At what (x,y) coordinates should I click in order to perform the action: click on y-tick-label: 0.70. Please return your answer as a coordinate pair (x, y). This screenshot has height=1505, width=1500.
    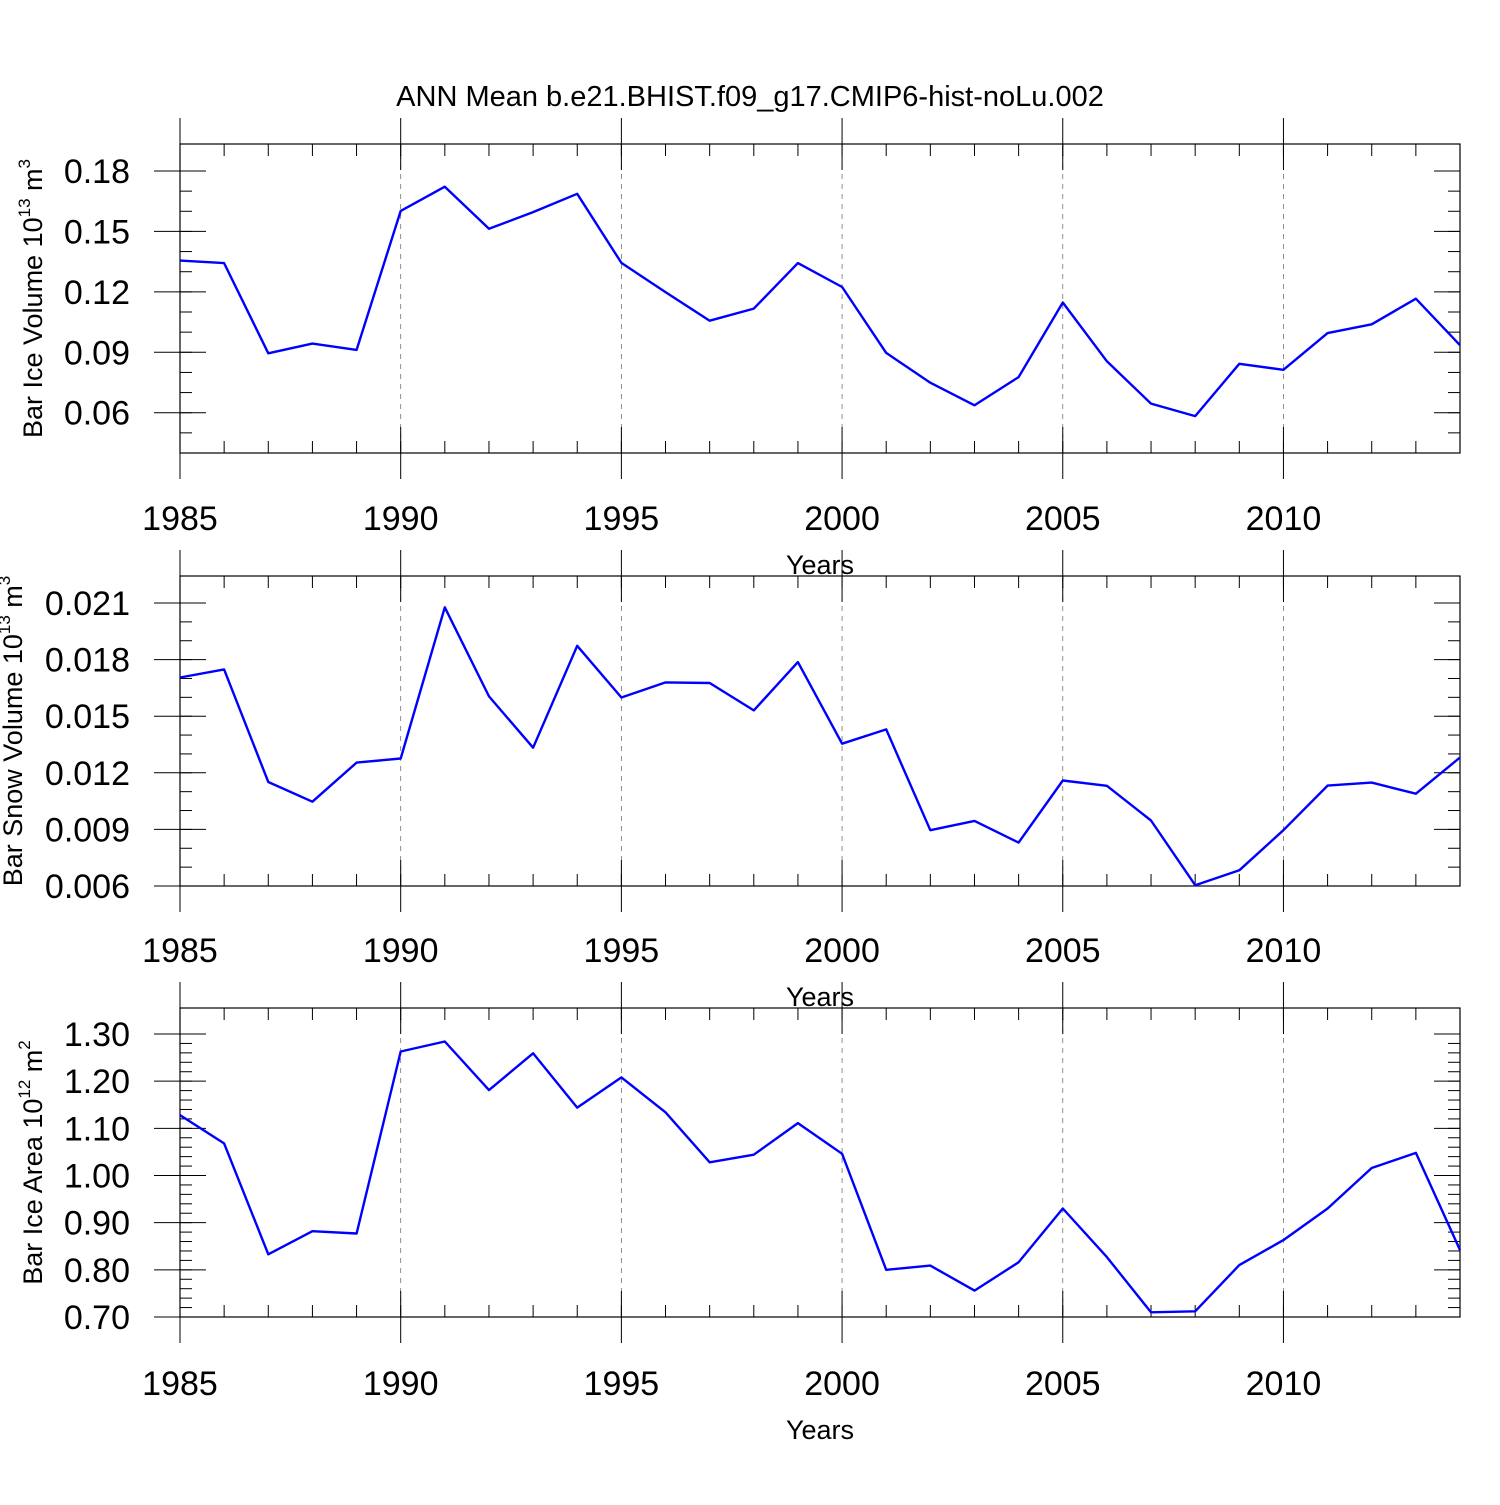
    Looking at the image, I should click on (97, 1318).